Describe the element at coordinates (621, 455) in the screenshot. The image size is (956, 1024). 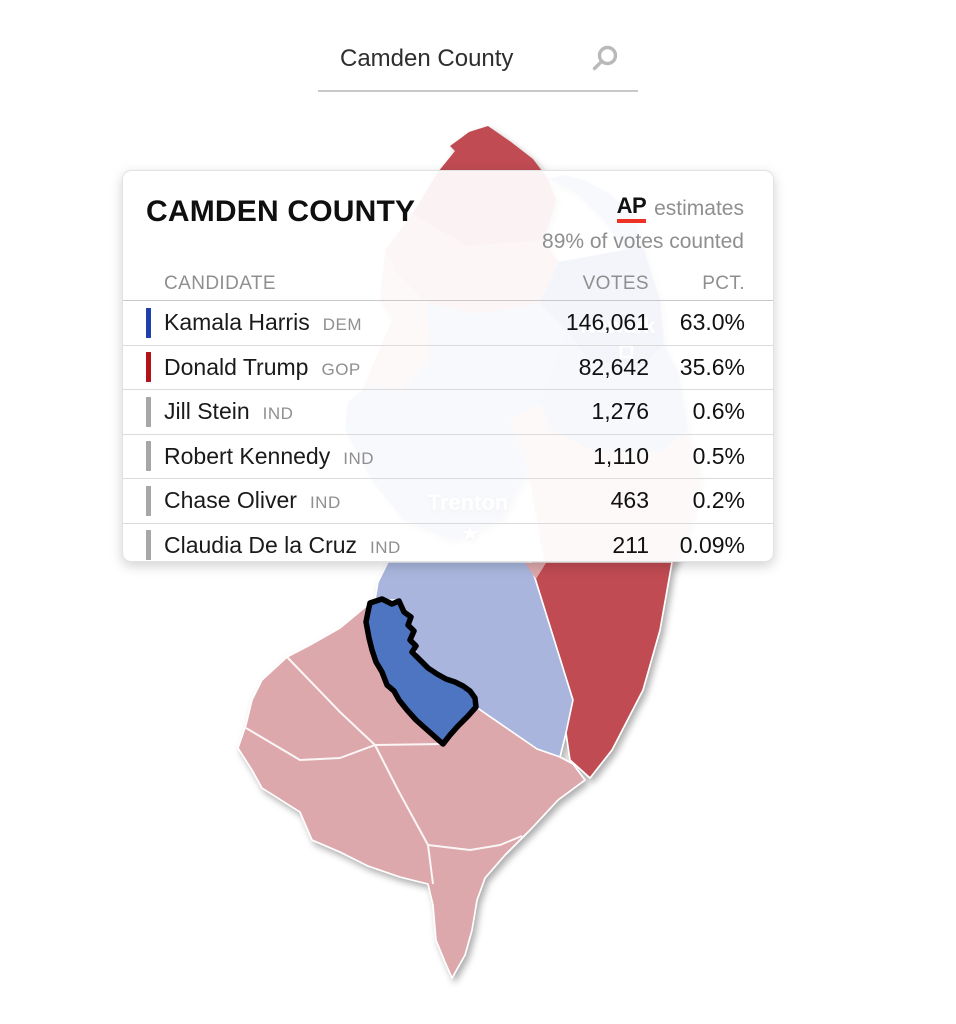
I see `votes-value: 1,110` at that location.